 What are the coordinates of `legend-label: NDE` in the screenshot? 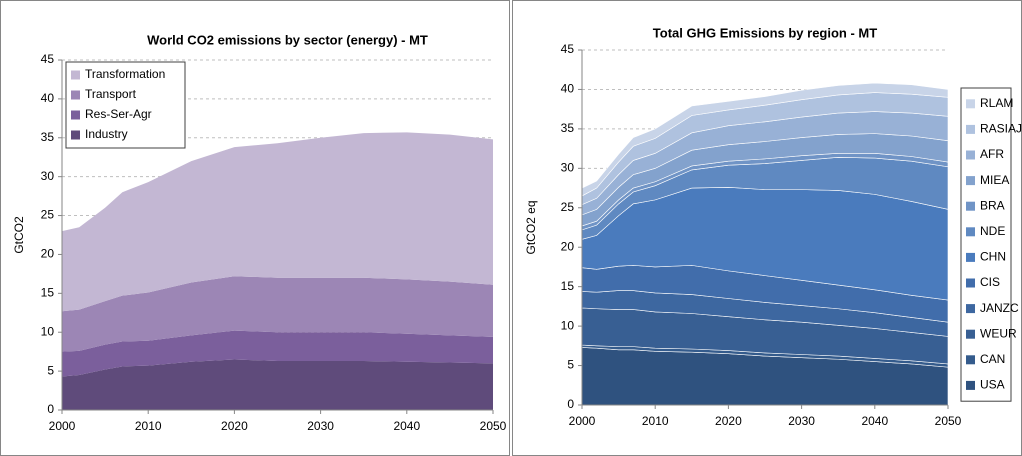 It's located at (992, 231).